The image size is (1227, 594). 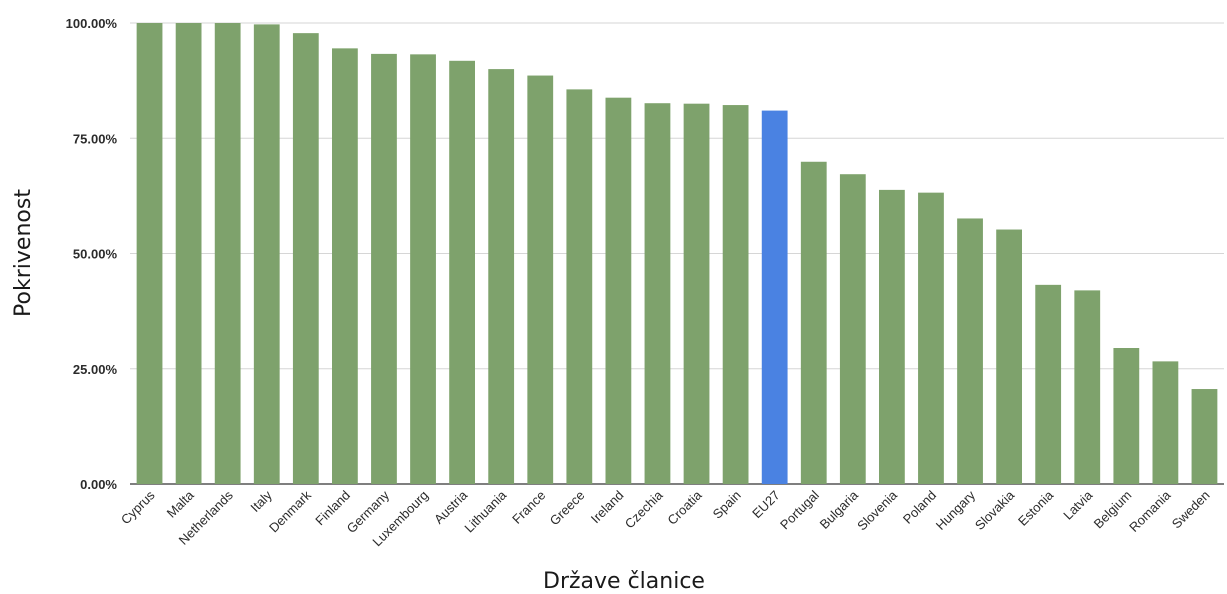 What do you see at coordinates (644, 509) in the screenshot?
I see `x-tick-label: Czechia` at bounding box center [644, 509].